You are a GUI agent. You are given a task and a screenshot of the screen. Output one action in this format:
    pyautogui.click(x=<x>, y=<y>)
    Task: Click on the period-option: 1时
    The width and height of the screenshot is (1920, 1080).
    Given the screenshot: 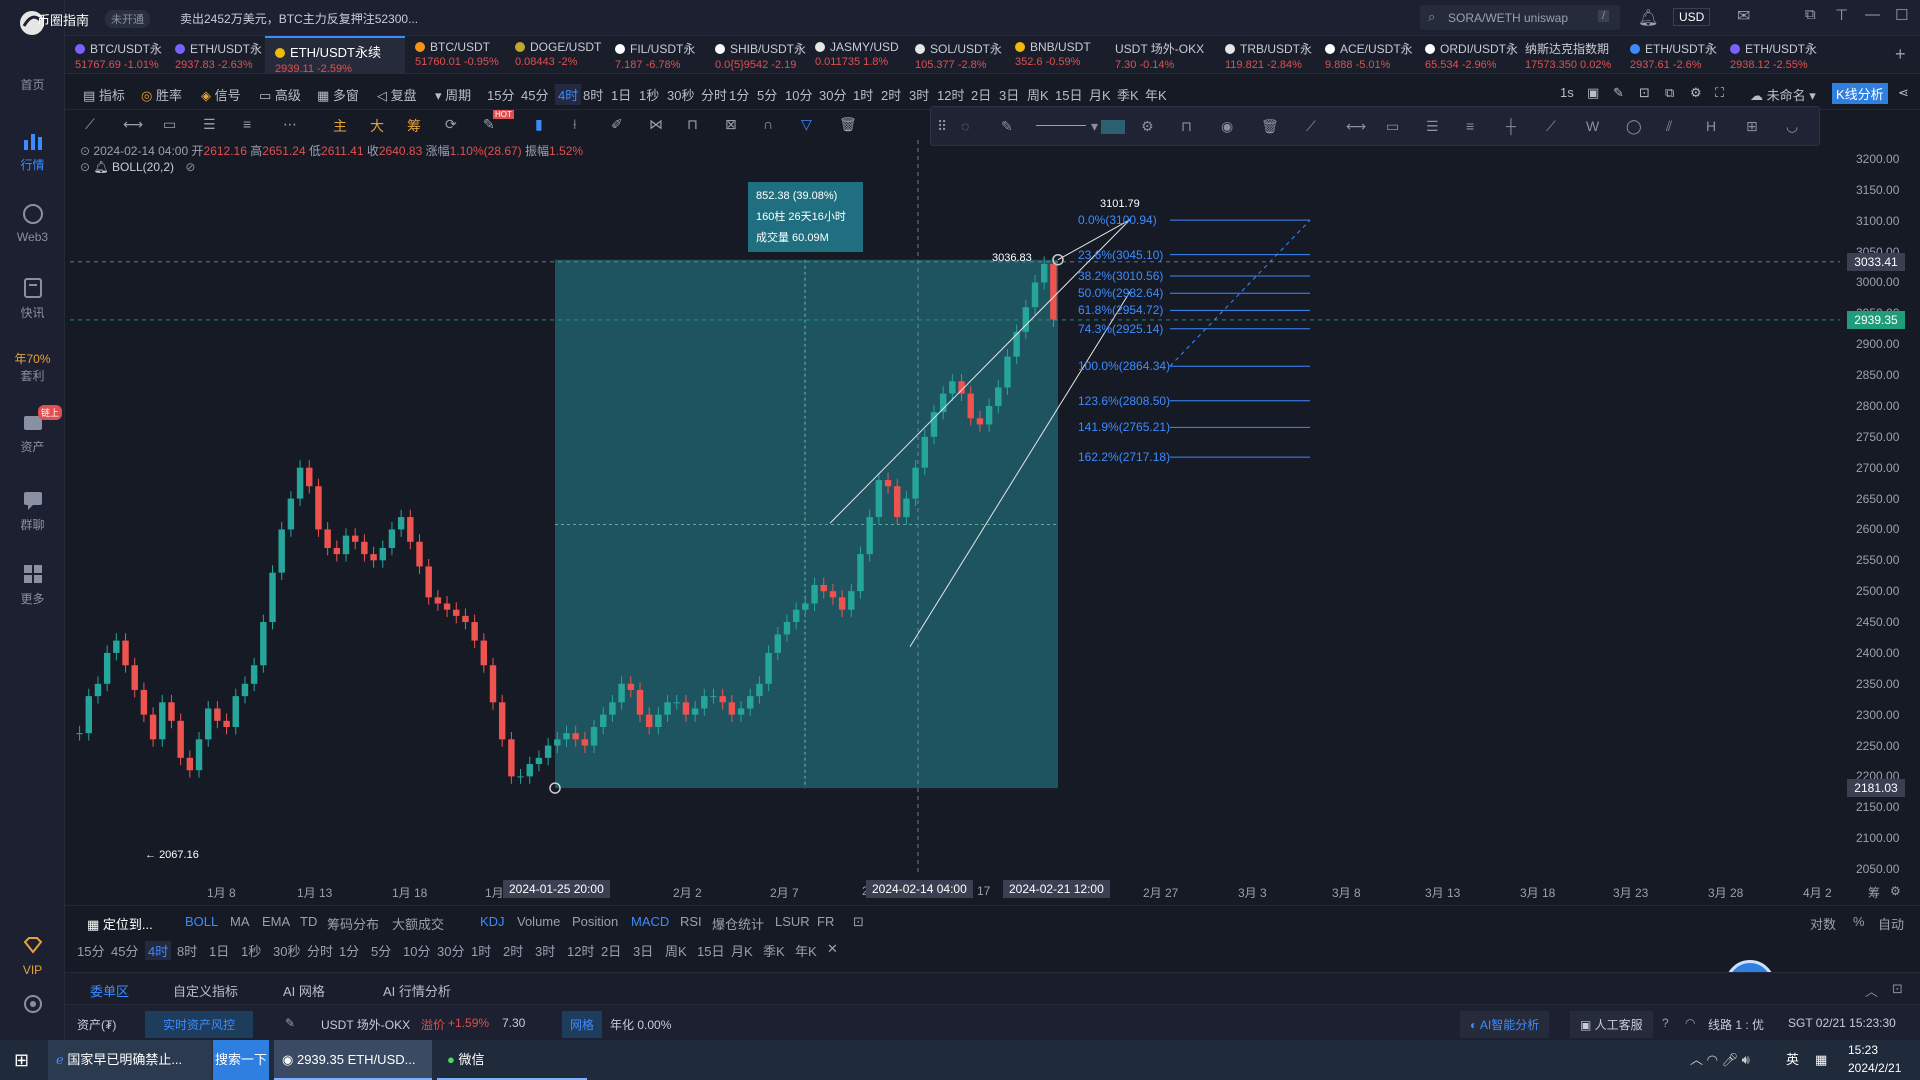 What is the action you would take?
    pyautogui.click(x=863, y=95)
    